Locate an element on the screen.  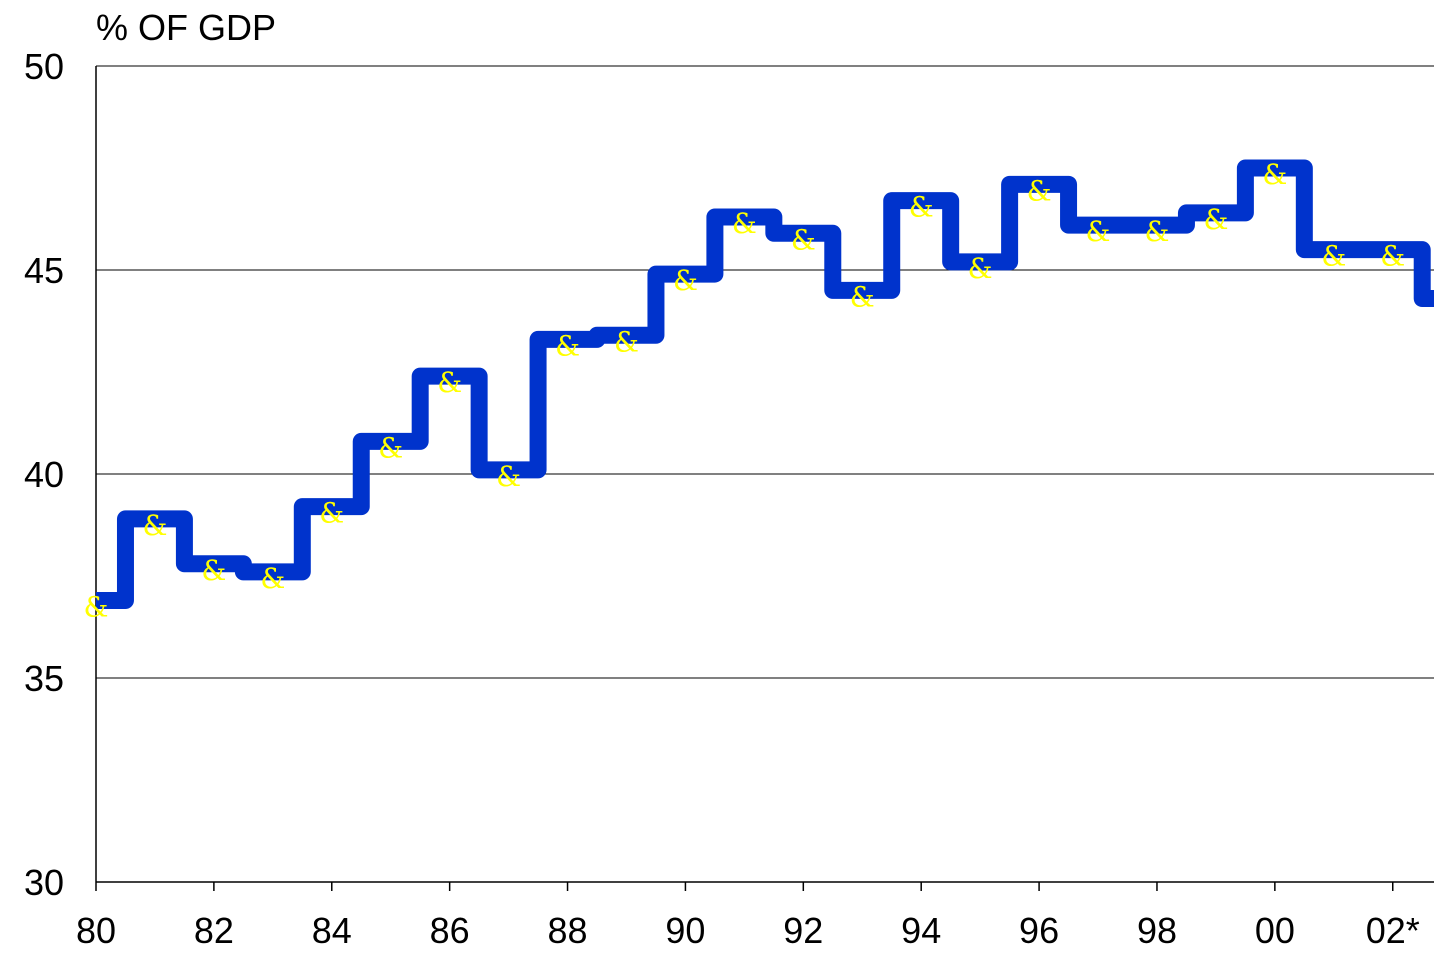
y-axis-unit-label: % OF GDP is located at coordinates (186, 27).